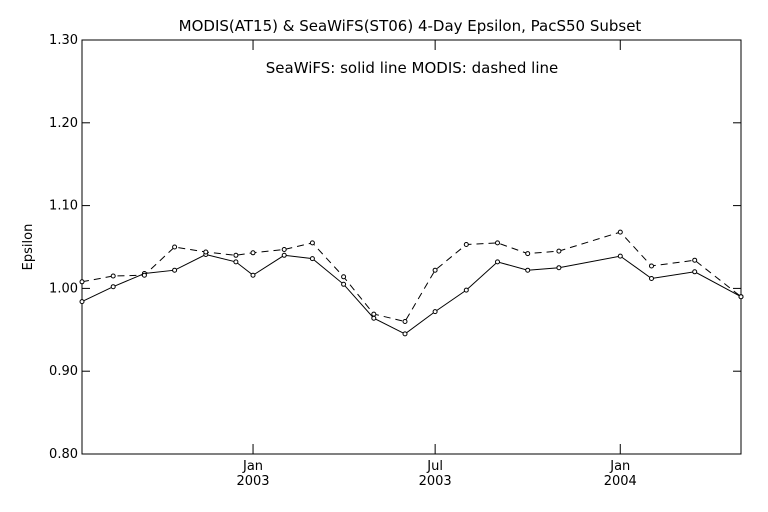 This screenshot has width=768, height=512. Describe the element at coordinates (63, 40) in the screenshot. I see `y-tick-label: 1.30` at that location.